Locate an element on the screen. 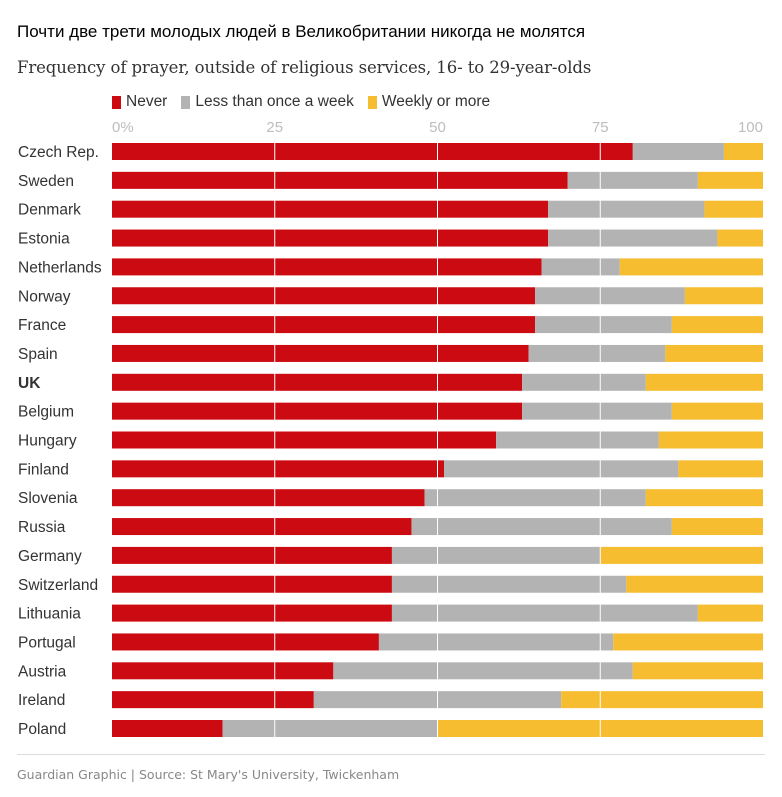 This screenshot has height=797, width=782. category-label: Lithuania is located at coordinates (49, 614).